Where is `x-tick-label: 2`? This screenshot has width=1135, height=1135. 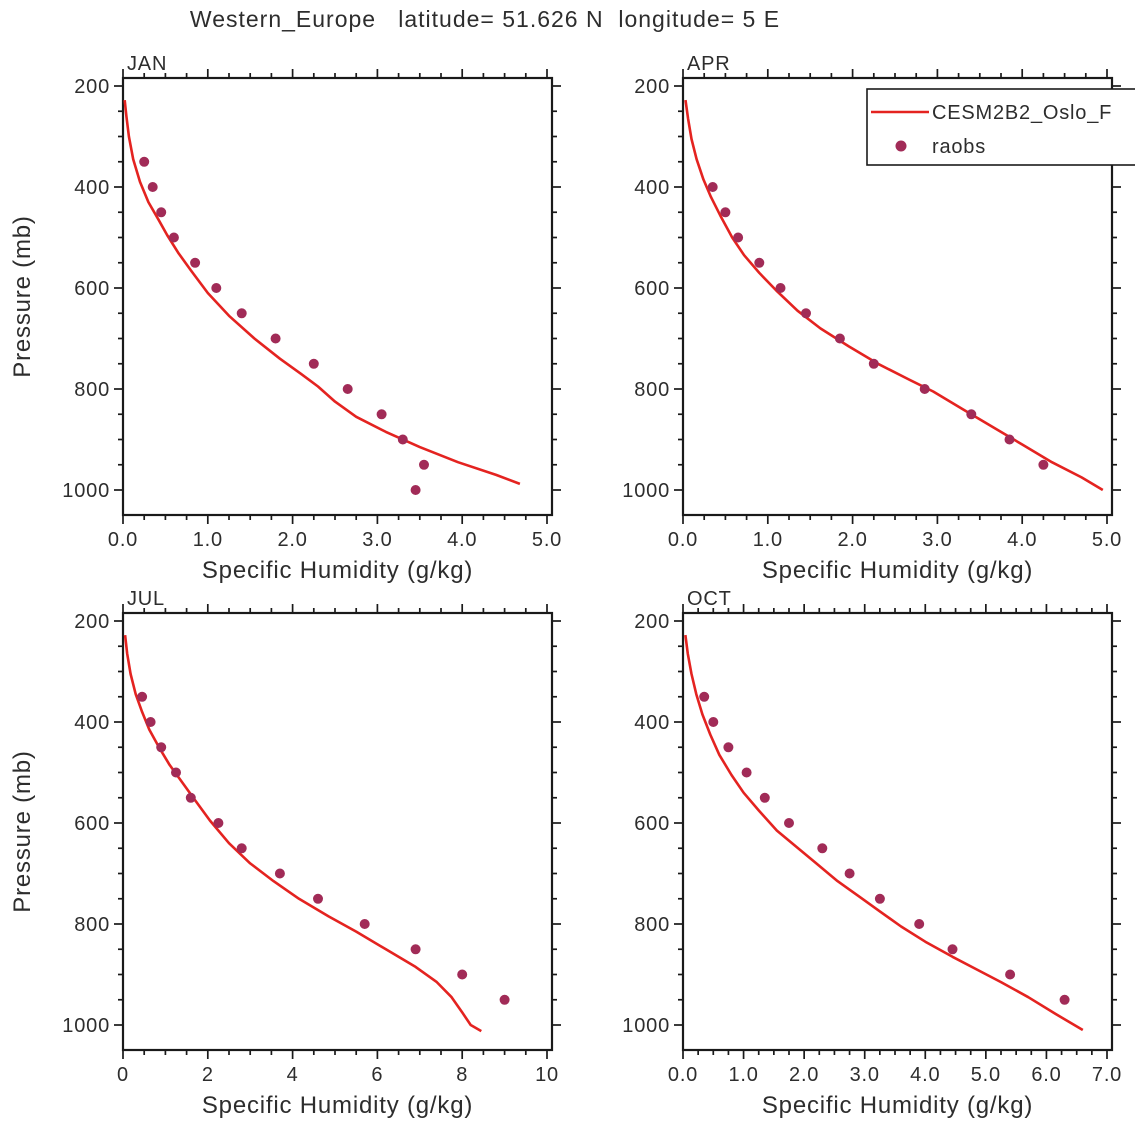 x-tick-label: 2 is located at coordinates (208, 1075).